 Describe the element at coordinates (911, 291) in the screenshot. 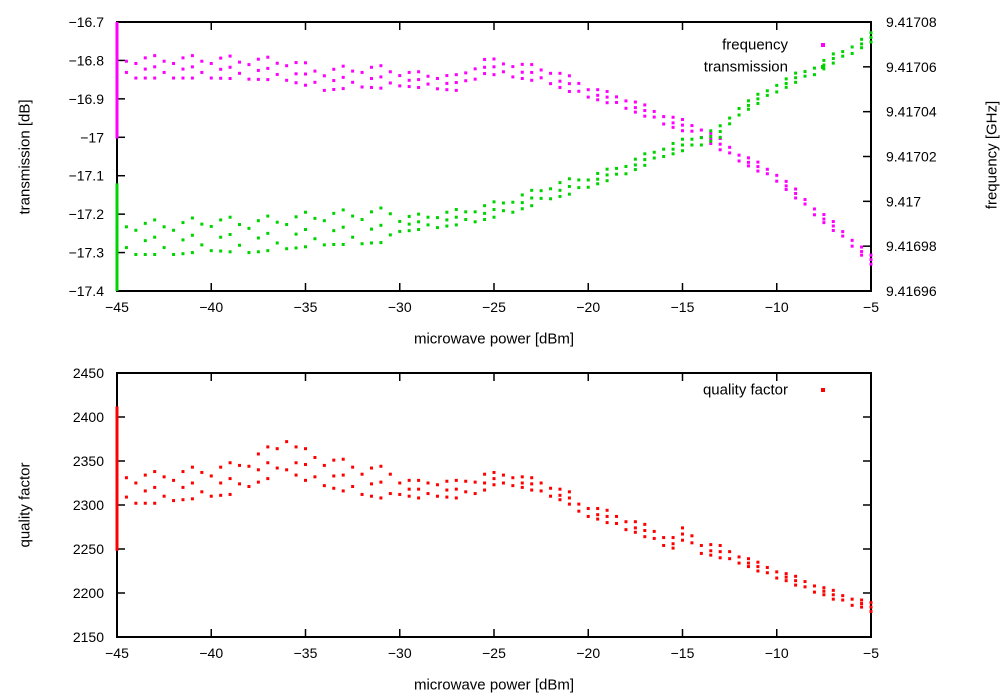

I see `y2-tick-label: 9.41696` at that location.